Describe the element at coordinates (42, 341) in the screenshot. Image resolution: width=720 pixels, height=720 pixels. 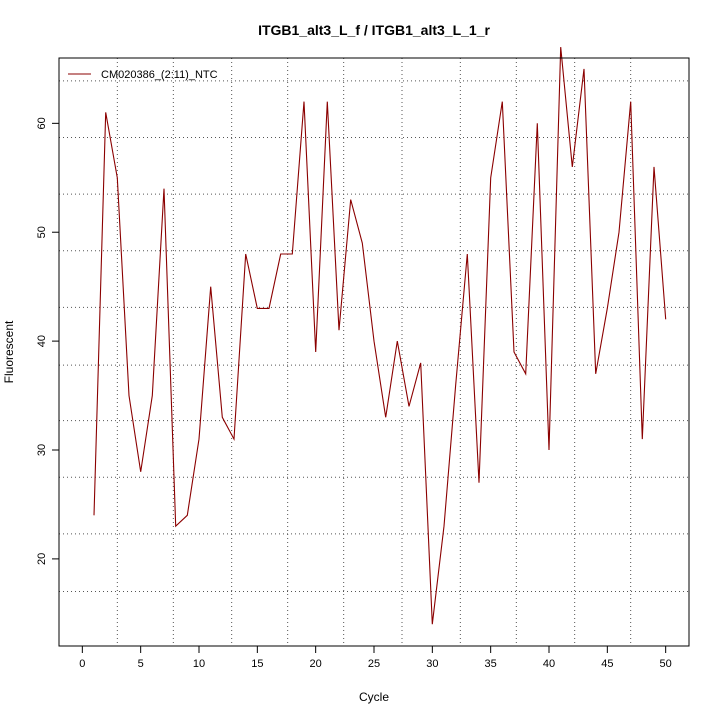
I see `y-tick-label: 40` at that location.